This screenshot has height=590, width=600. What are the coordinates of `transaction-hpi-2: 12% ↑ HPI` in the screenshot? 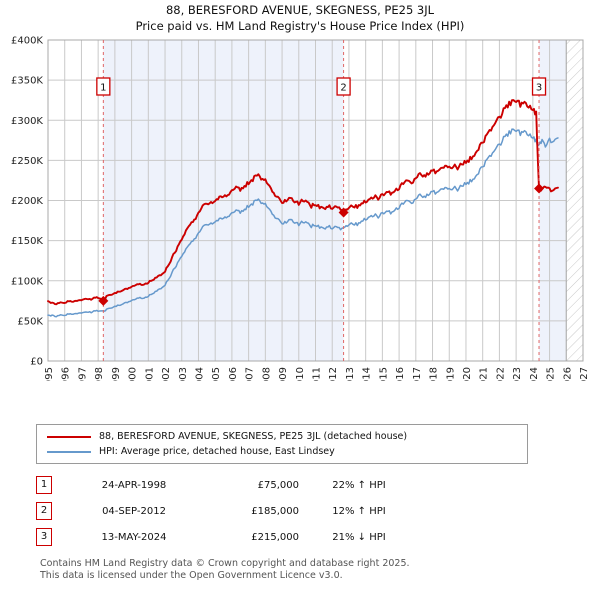 It's located at (359, 511).